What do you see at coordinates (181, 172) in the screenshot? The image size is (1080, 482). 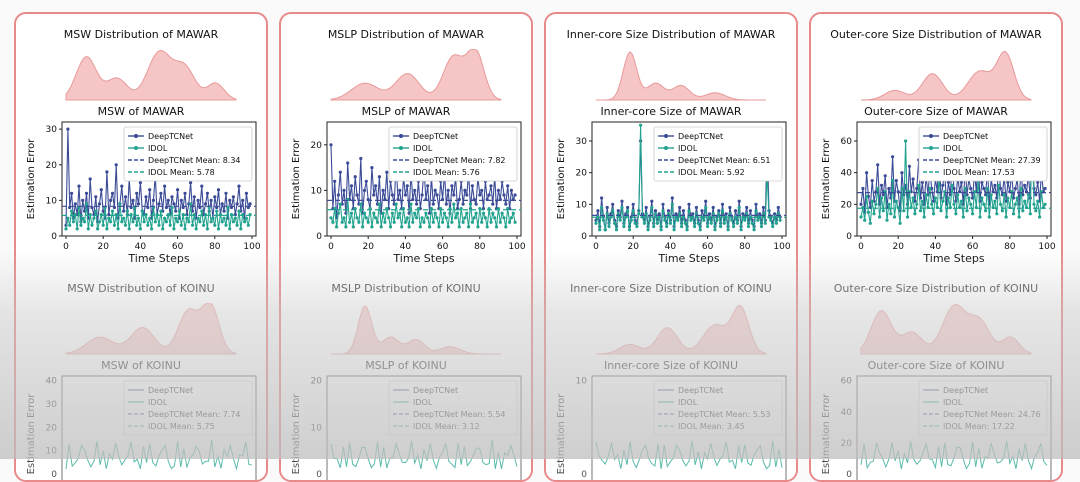 I see `legend-label: IDOL Mean: 5.78` at bounding box center [181, 172].